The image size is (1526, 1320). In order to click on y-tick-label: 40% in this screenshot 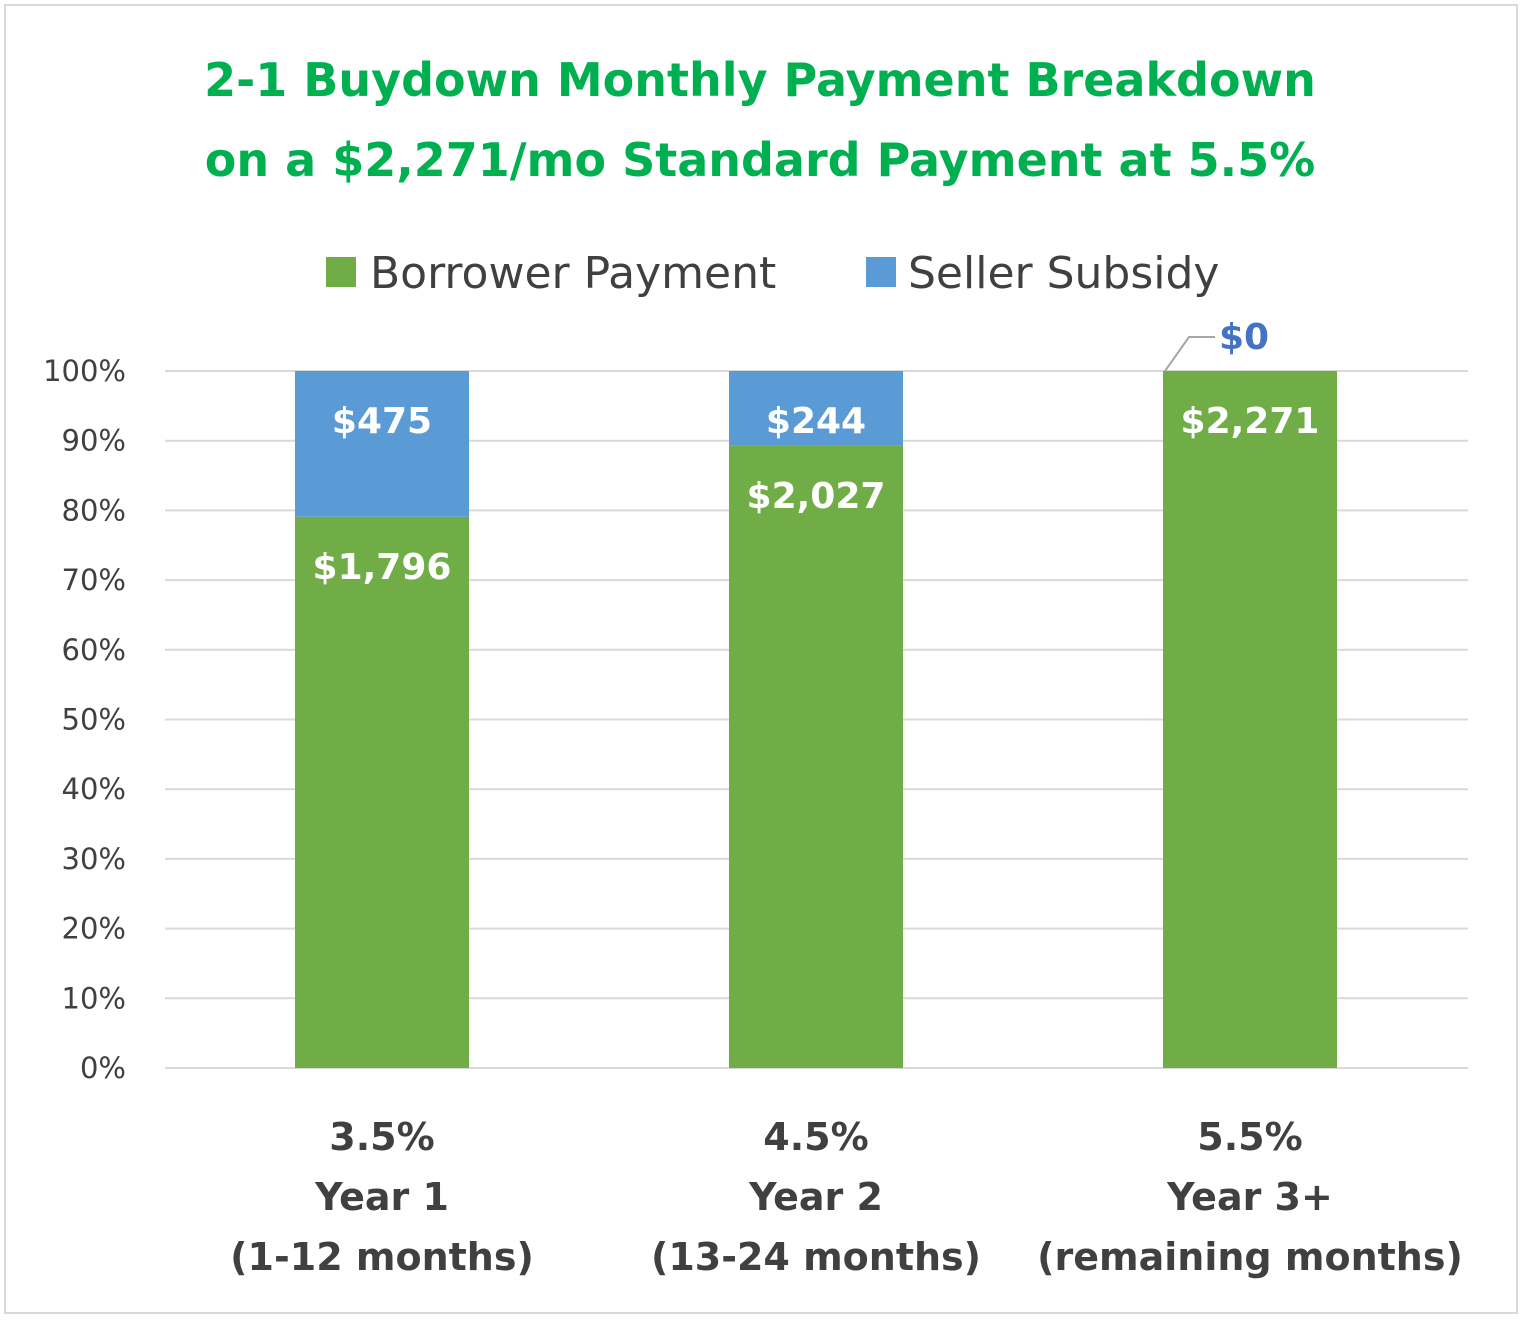, I will do `click(94, 789)`.